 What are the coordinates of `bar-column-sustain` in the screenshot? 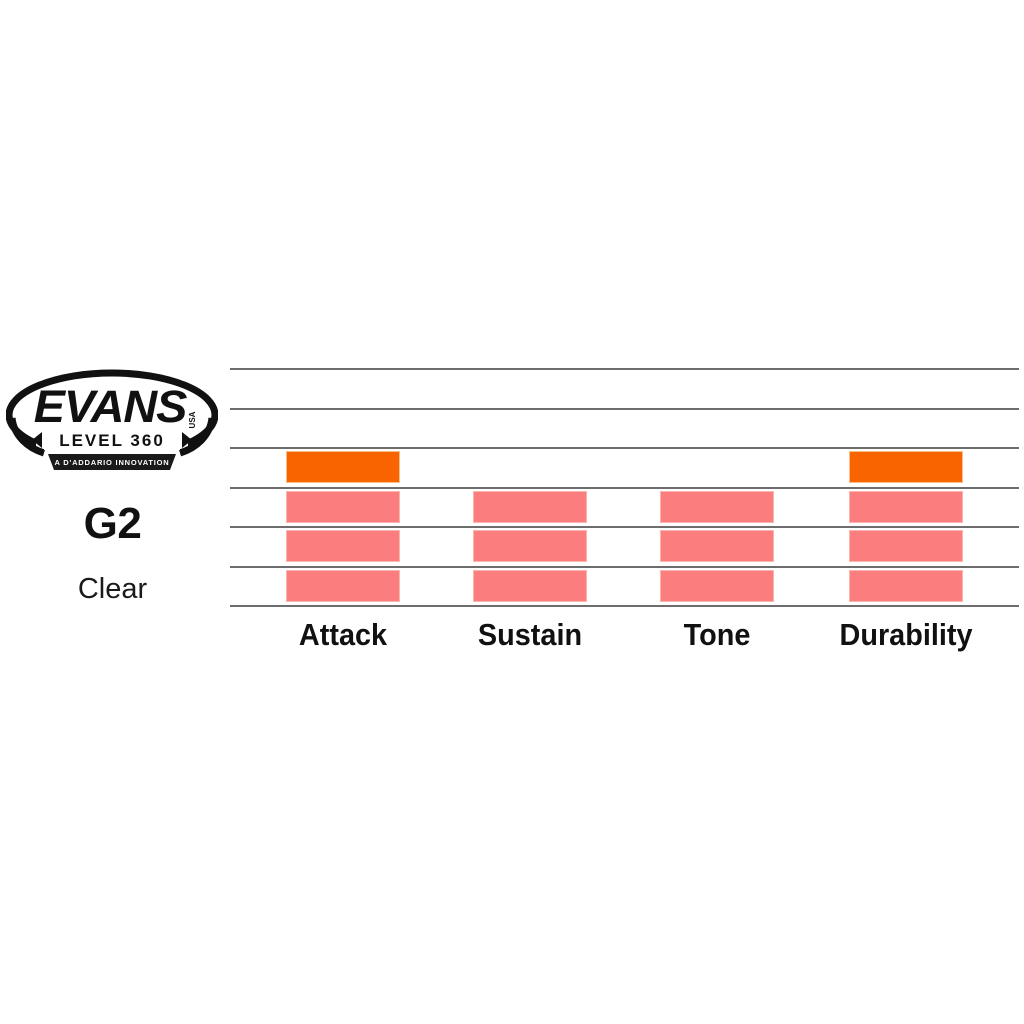 It's located at (530, 488).